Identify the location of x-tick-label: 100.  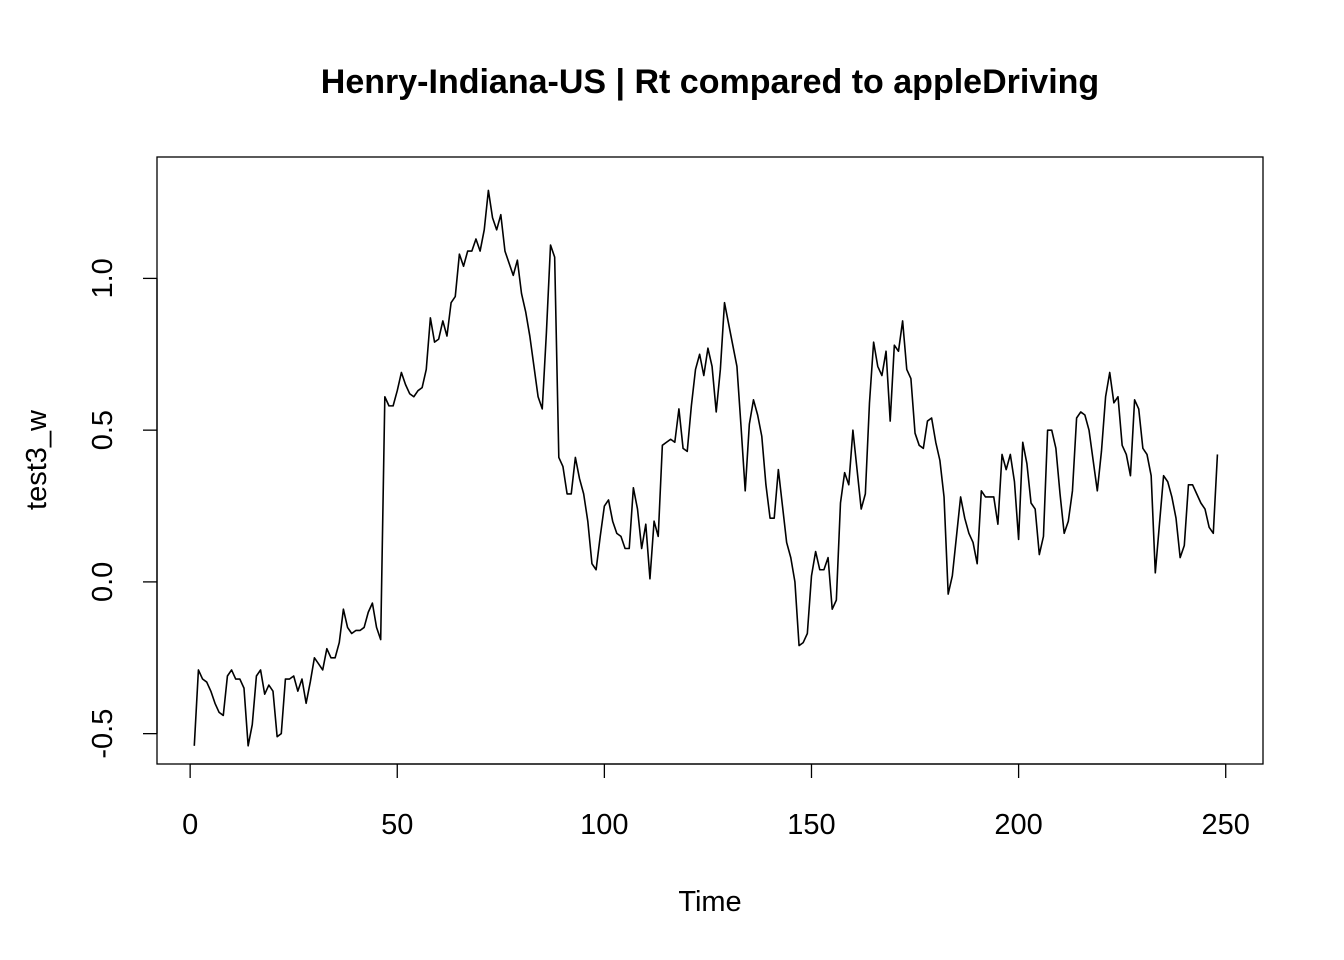
(604, 825).